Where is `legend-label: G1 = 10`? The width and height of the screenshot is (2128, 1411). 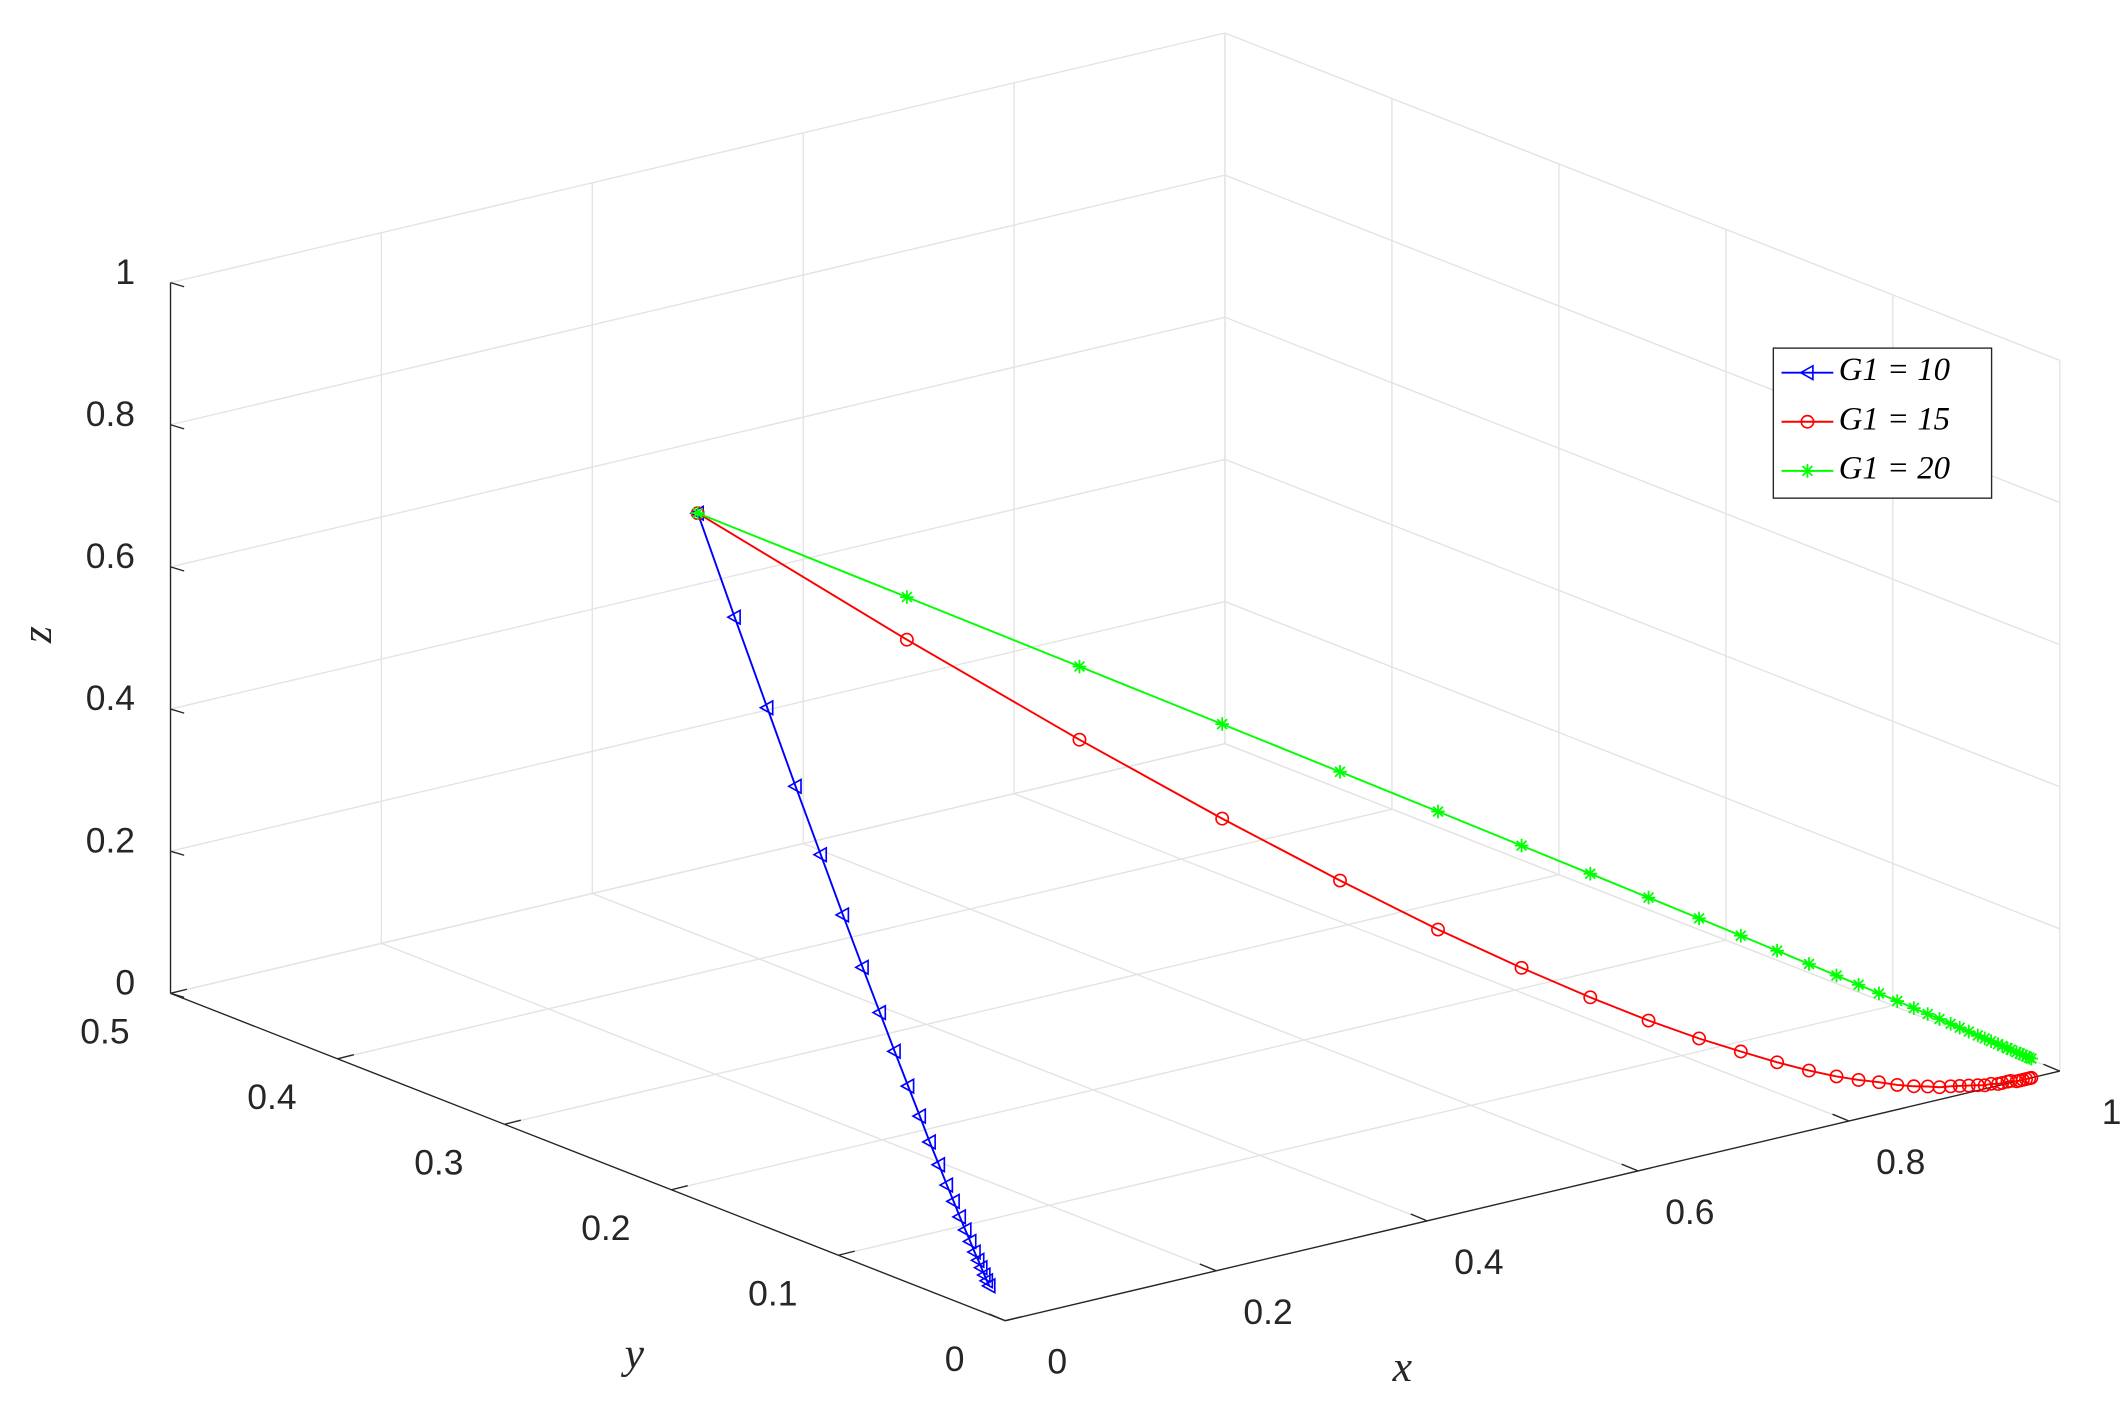
legend-label: G1 = 10 is located at coordinates (1894, 370).